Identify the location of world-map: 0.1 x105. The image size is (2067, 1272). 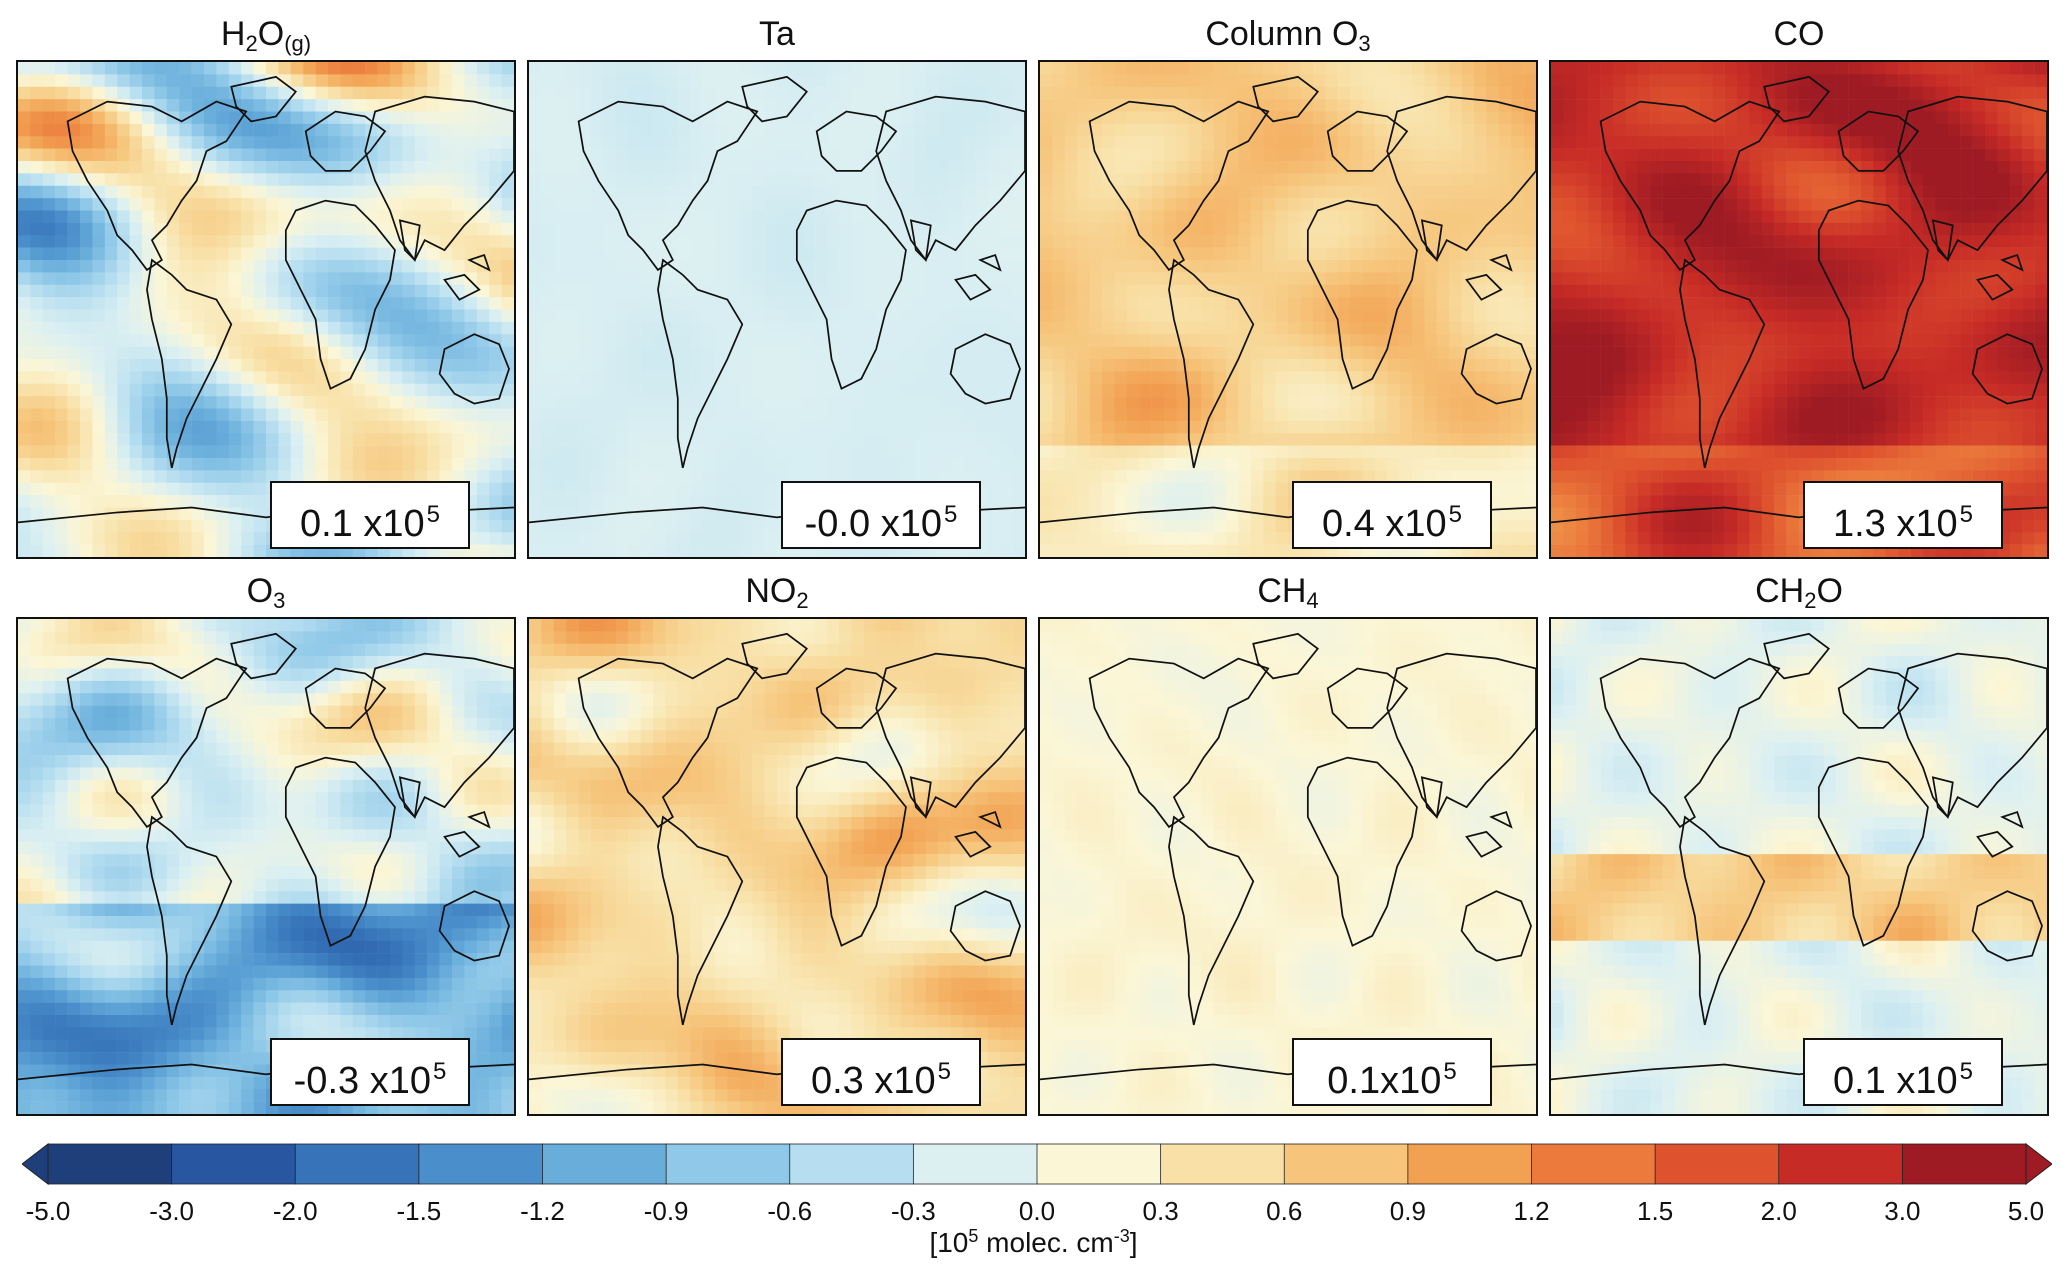
(266, 309).